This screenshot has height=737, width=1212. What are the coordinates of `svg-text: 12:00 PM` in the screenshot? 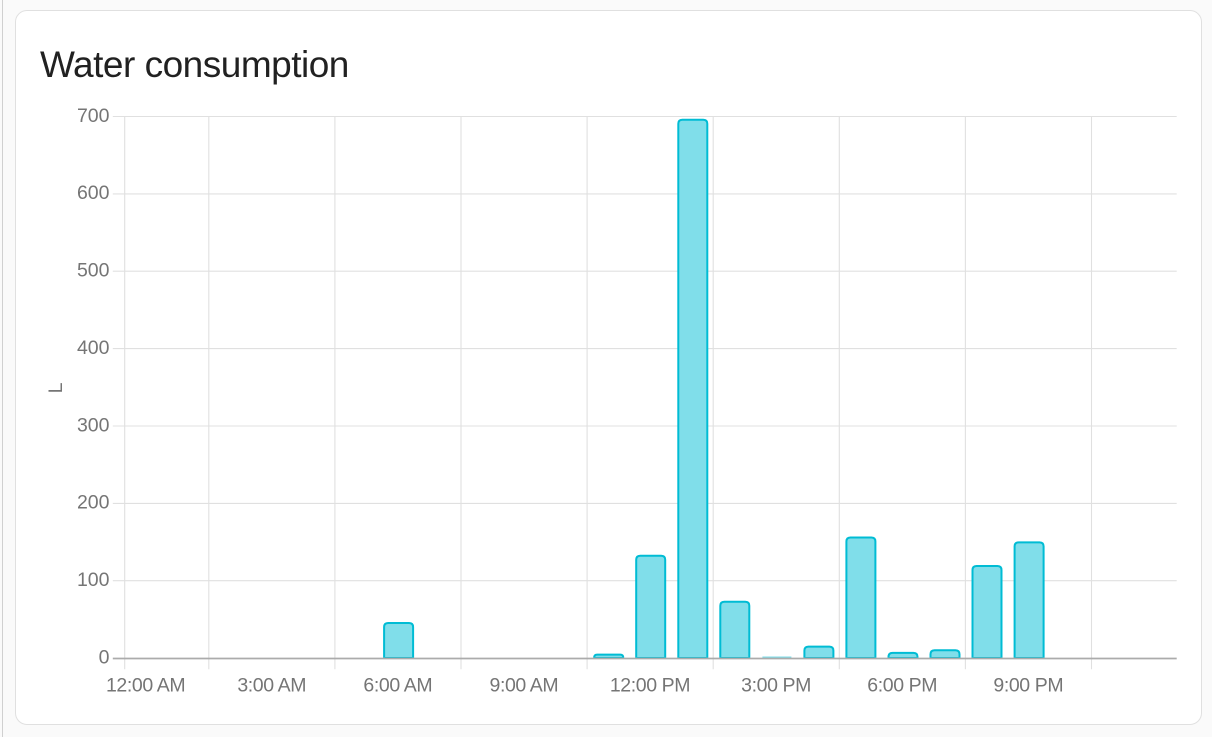 It's located at (650, 686).